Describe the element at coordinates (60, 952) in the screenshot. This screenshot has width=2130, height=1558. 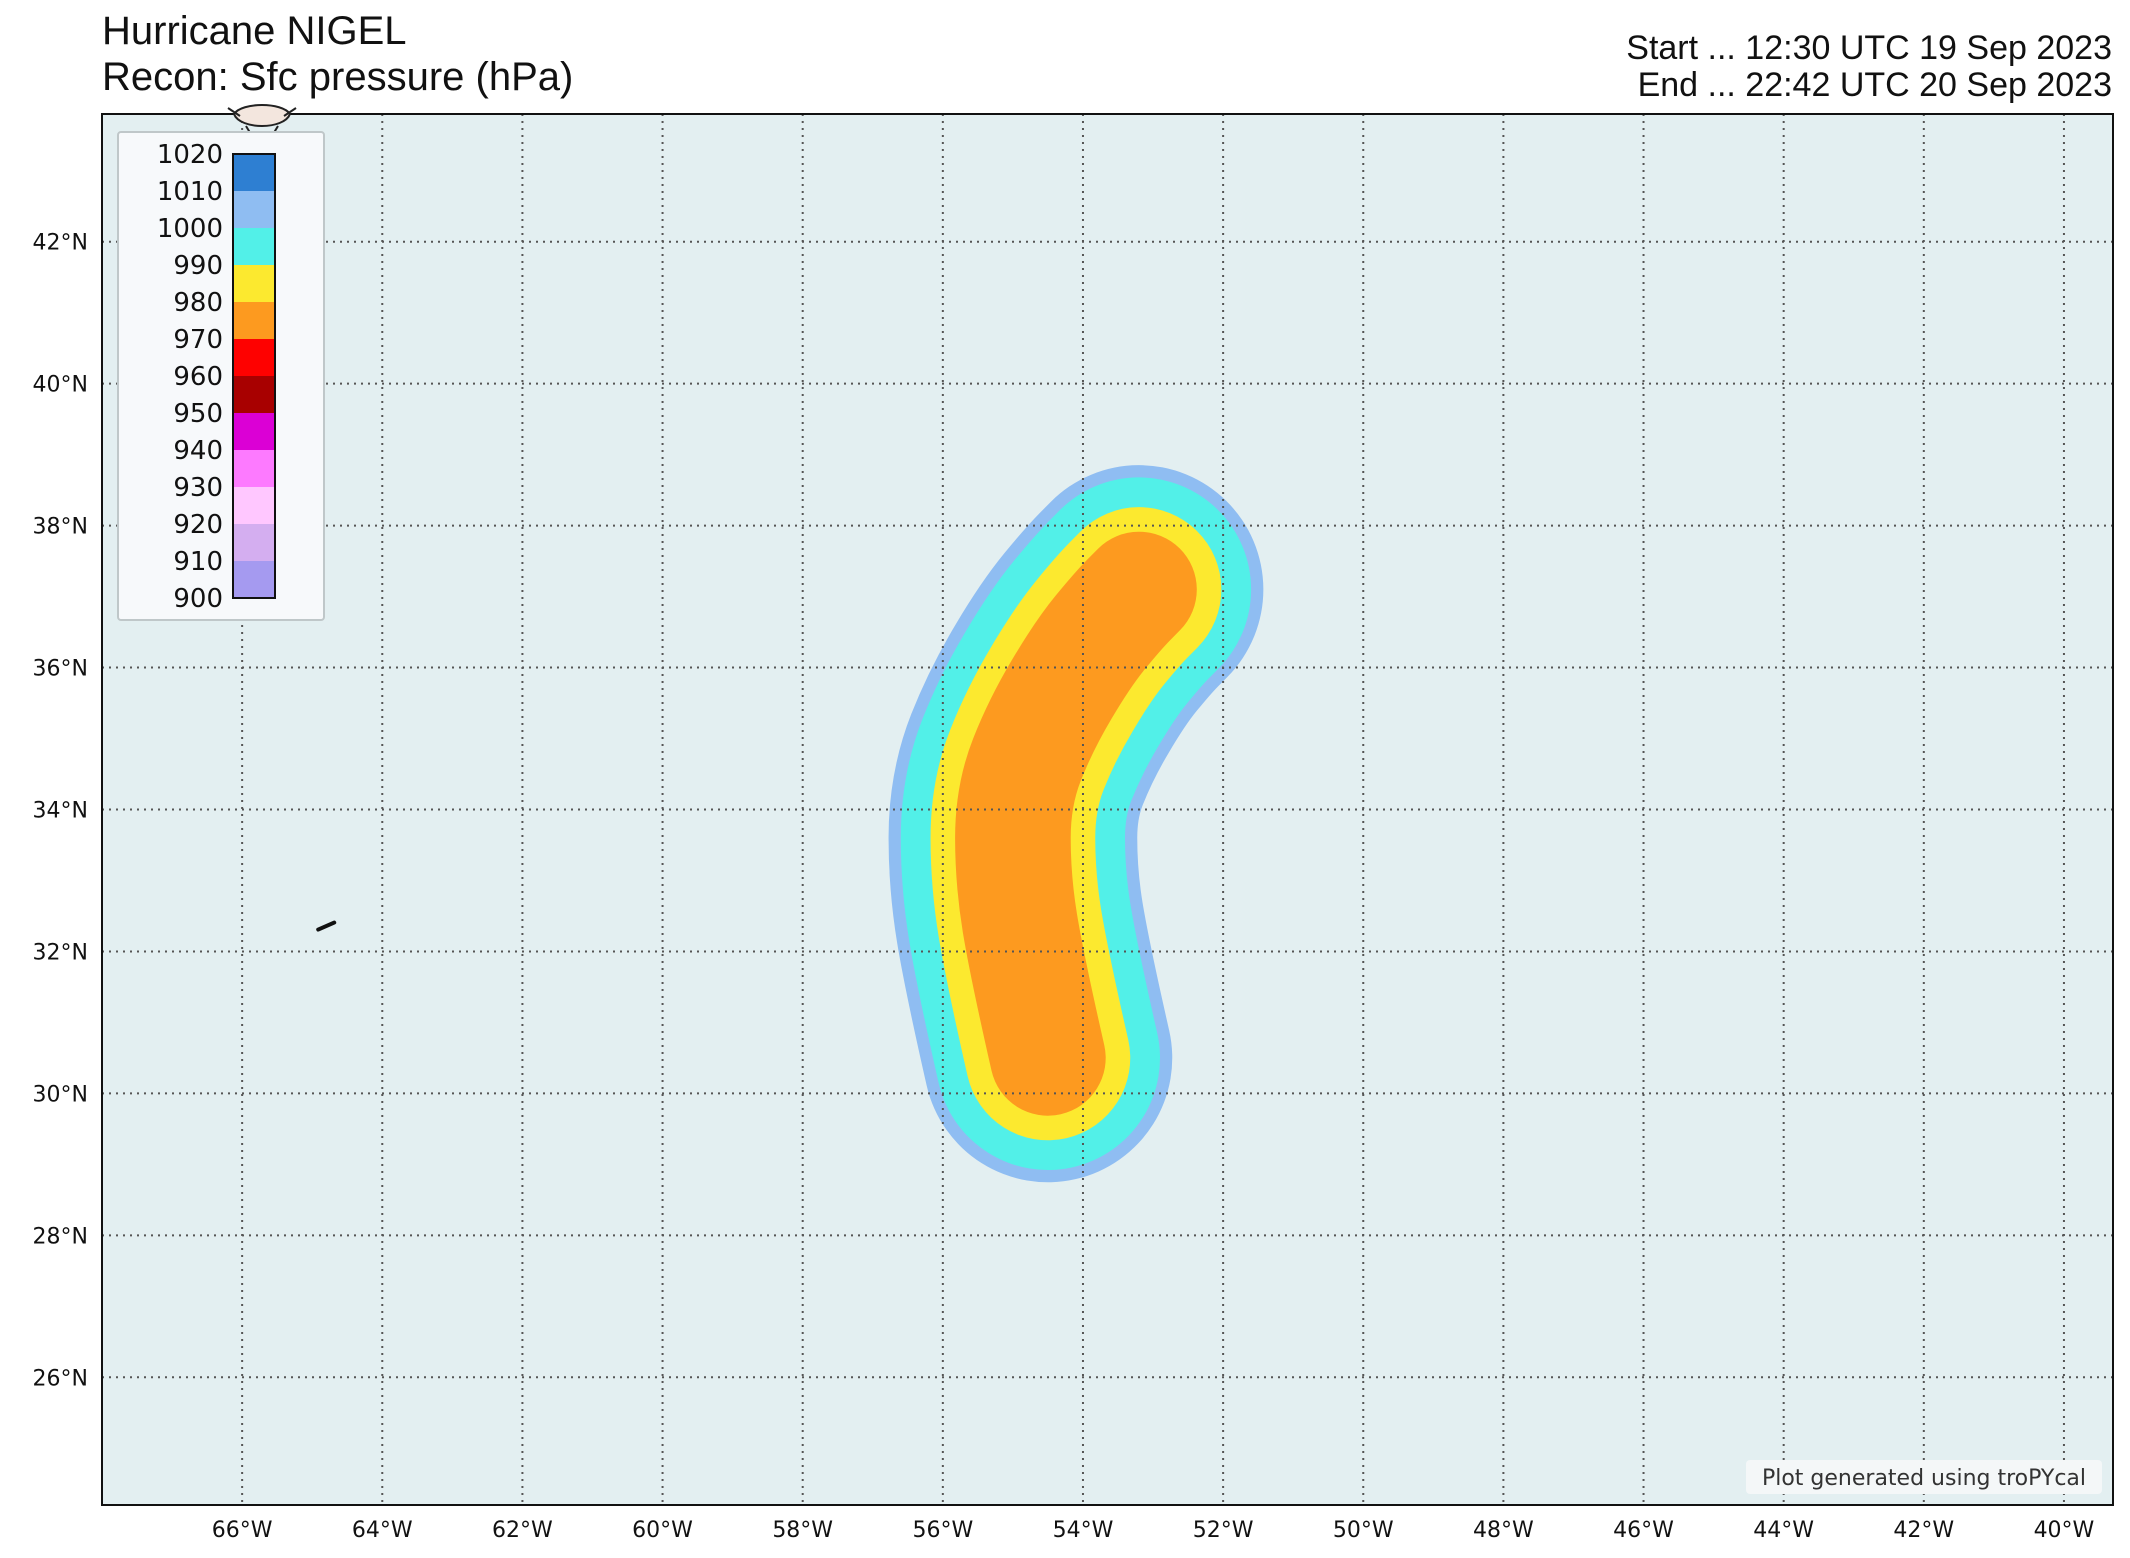
I see `lat-tick-label: 32°N` at that location.